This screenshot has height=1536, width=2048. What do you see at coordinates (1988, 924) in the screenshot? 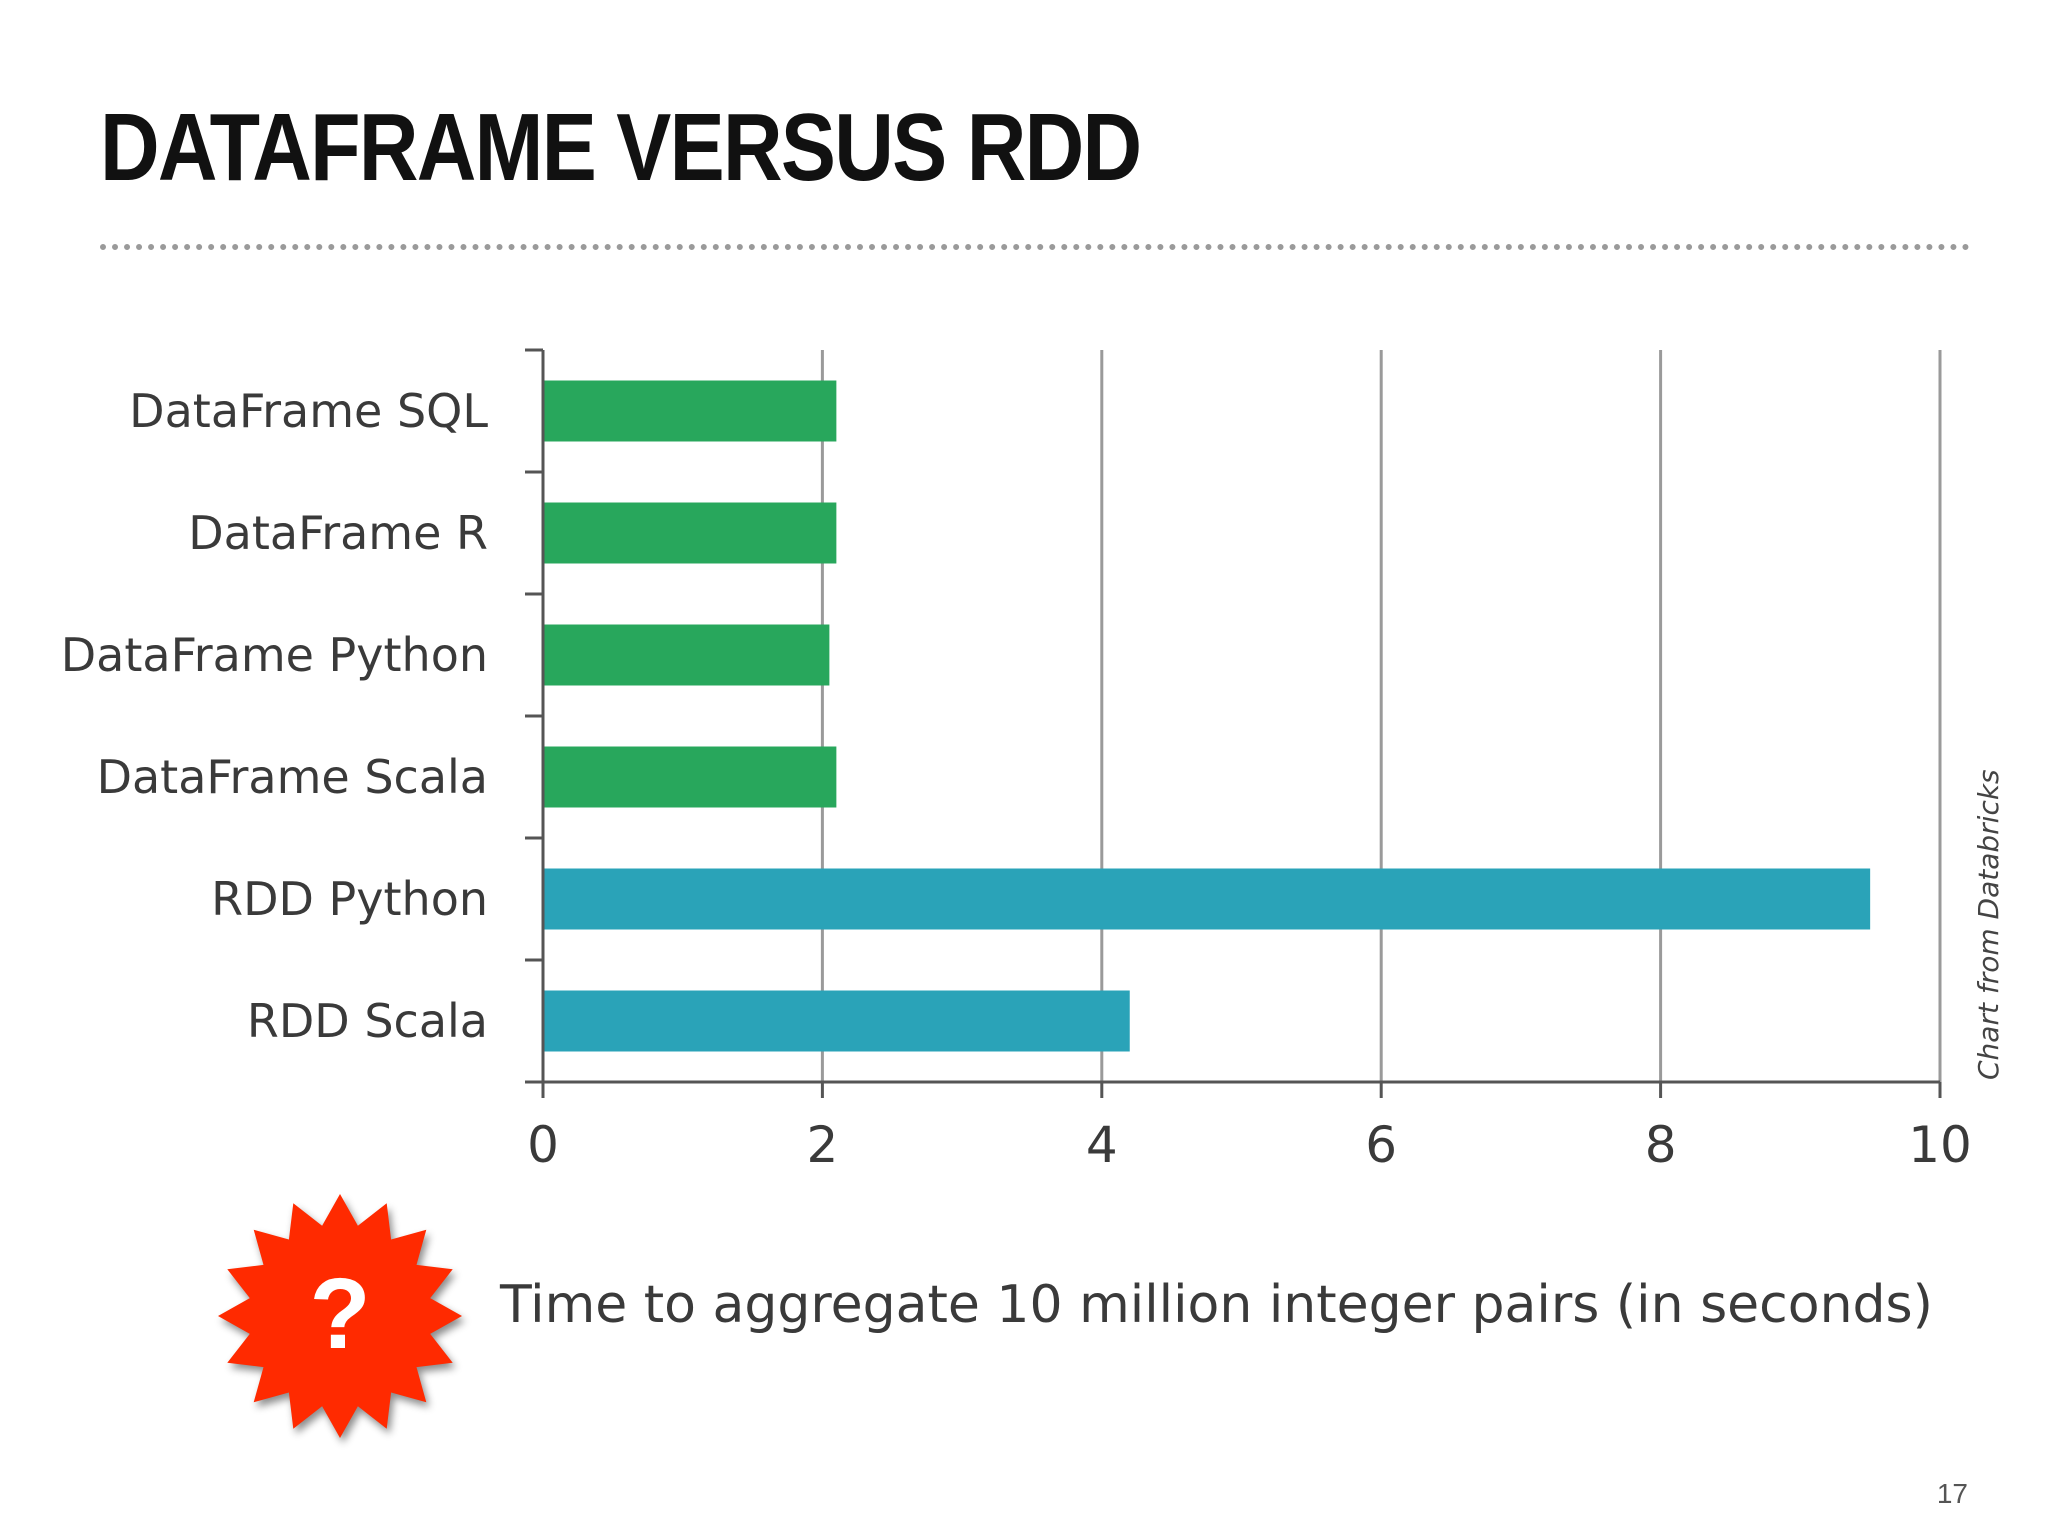
I see `chart-credit: Chart from Databricks` at bounding box center [1988, 924].